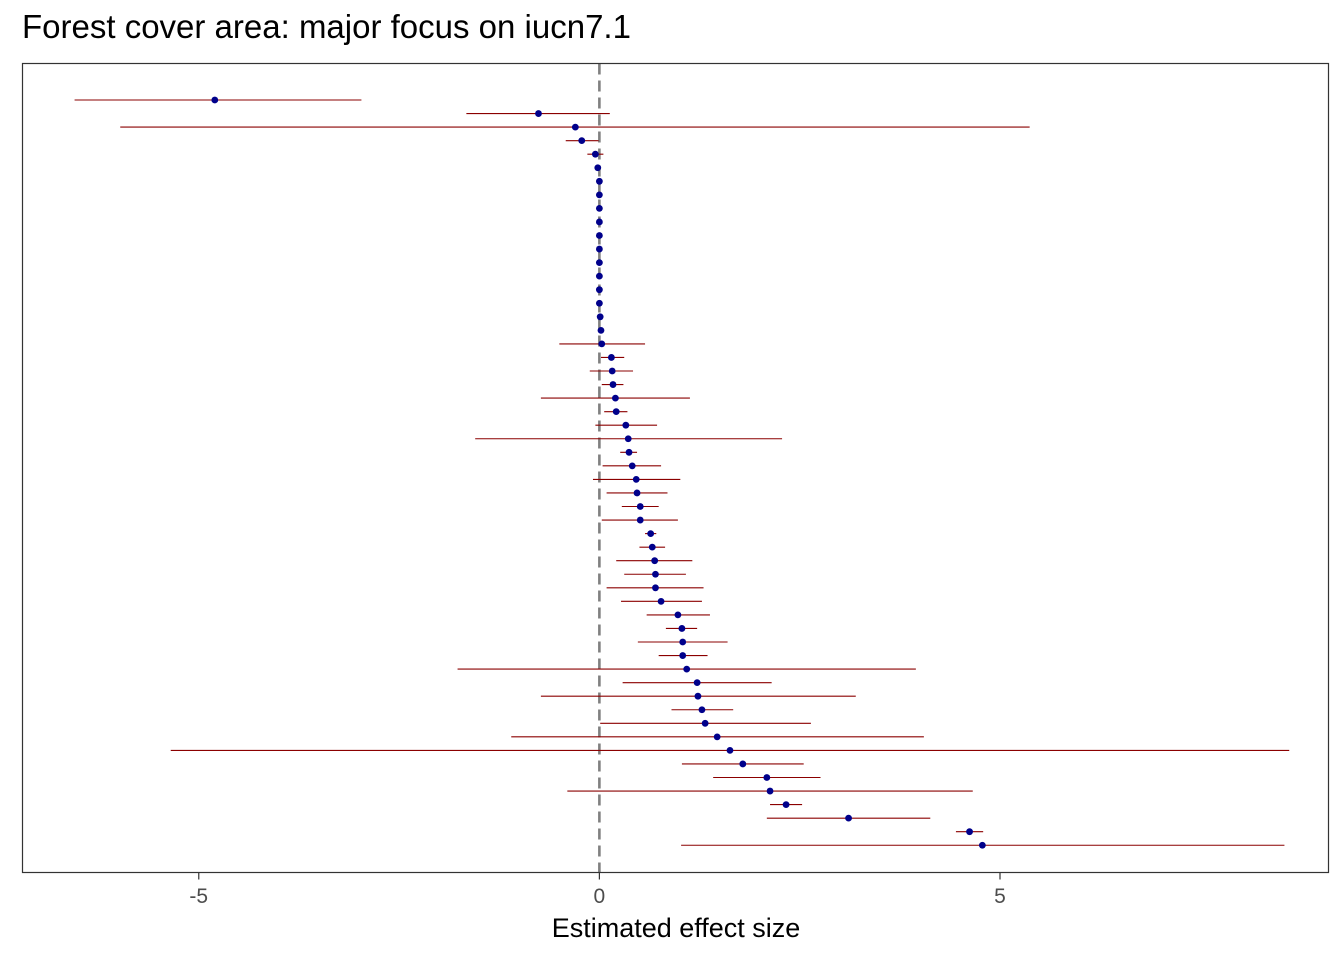 The width and height of the screenshot is (1344, 960). What do you see at coordinates (1000, 896) in the screenshot?
I see `x-tick-label: 5` at bounding box center [1000, 896].